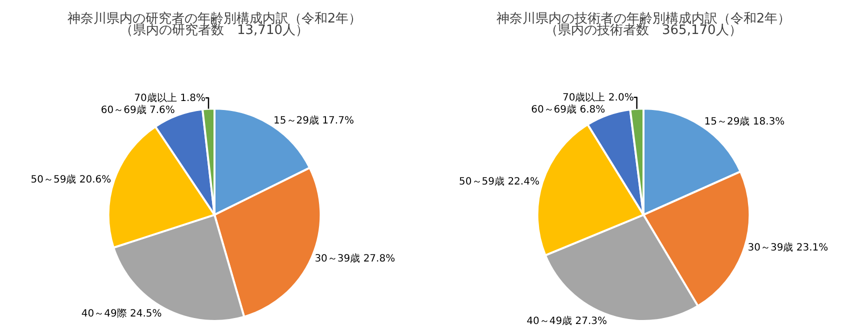  I want to click on slice-label: 15～29歳 17.7%, so click(314, 120).